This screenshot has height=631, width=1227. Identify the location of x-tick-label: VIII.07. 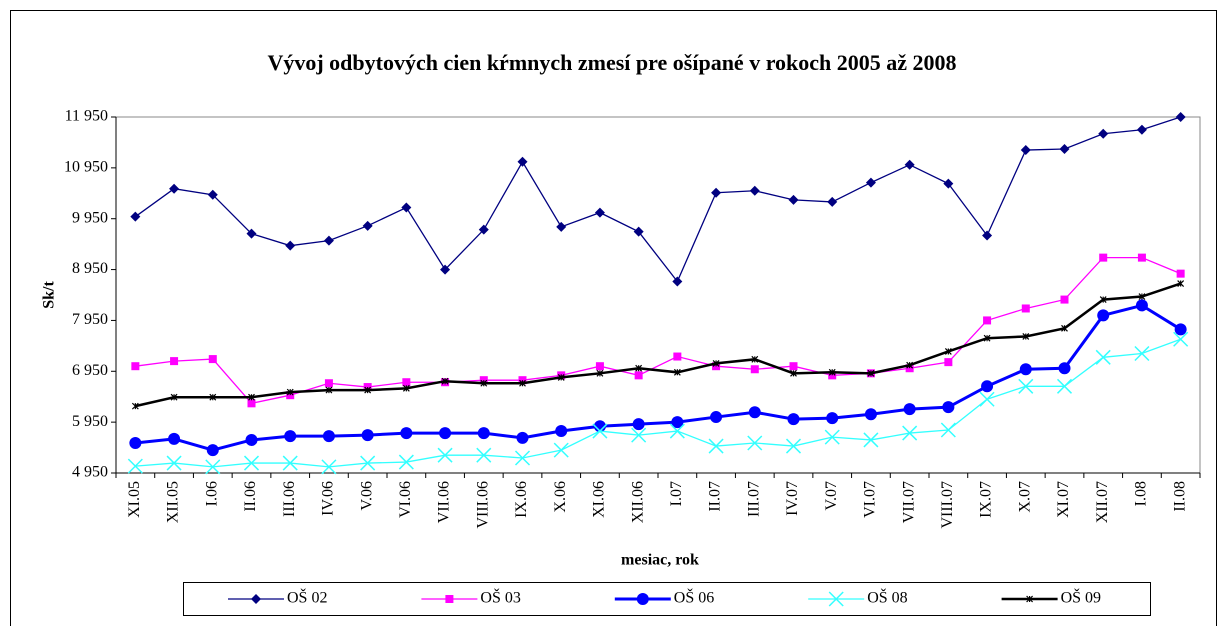
(947, 505).